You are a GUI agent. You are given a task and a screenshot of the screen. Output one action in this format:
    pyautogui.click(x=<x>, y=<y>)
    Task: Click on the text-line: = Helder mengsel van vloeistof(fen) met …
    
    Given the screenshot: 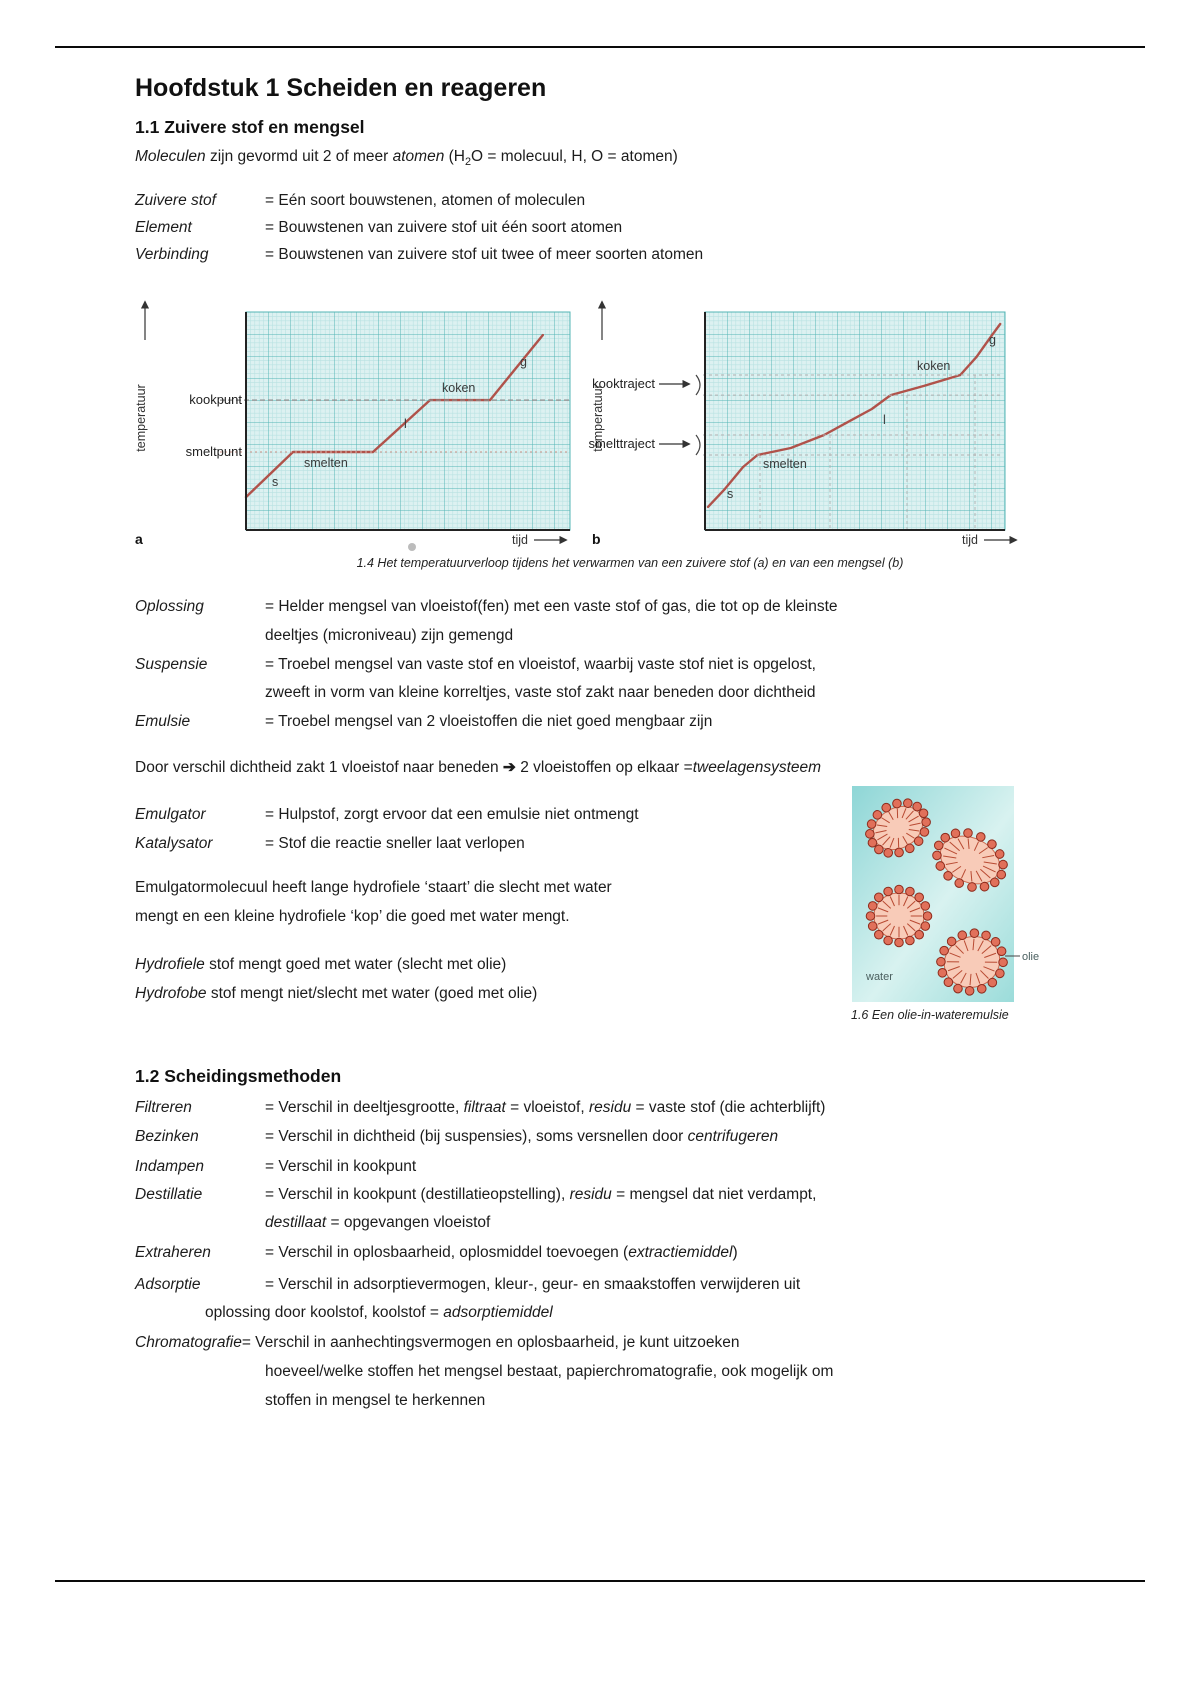 What is the action you would take?
    pyautogui.click(x=551, y=606)
    